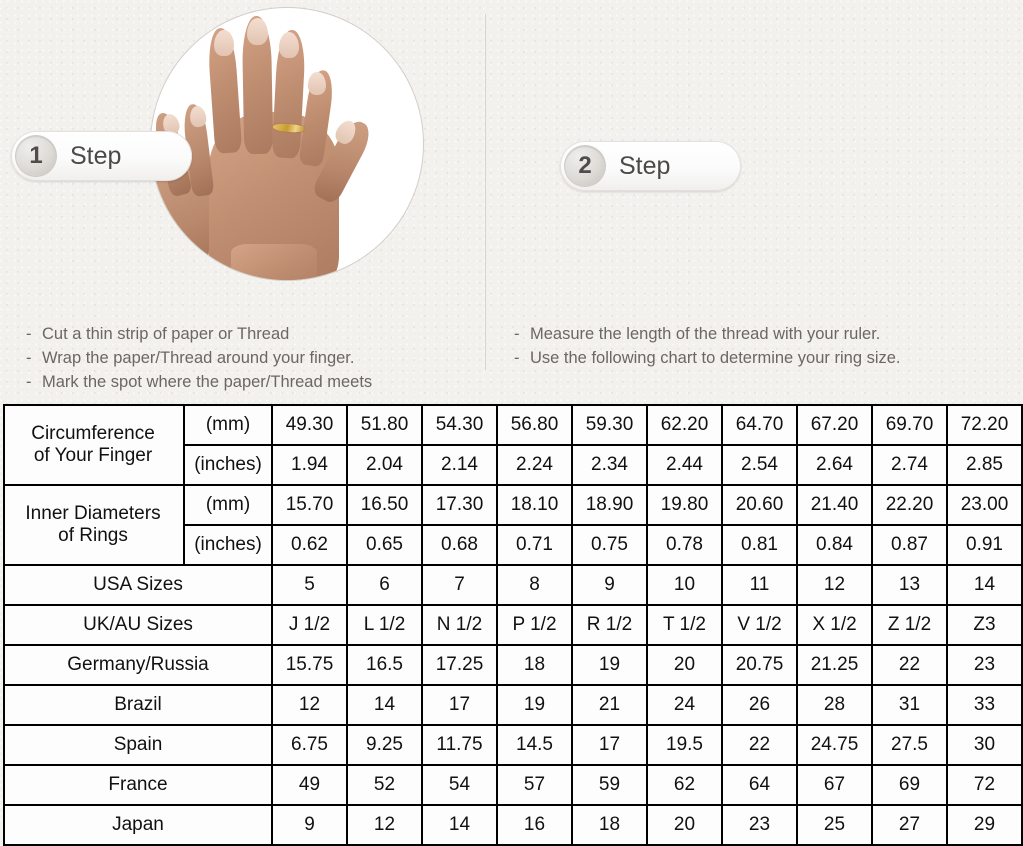 This screenshot has width=1023, height=846. What do you see at coordinates (384, 425) in the screenshot?
I see `table-cell: 51.80` at bounding box center [384, 425].